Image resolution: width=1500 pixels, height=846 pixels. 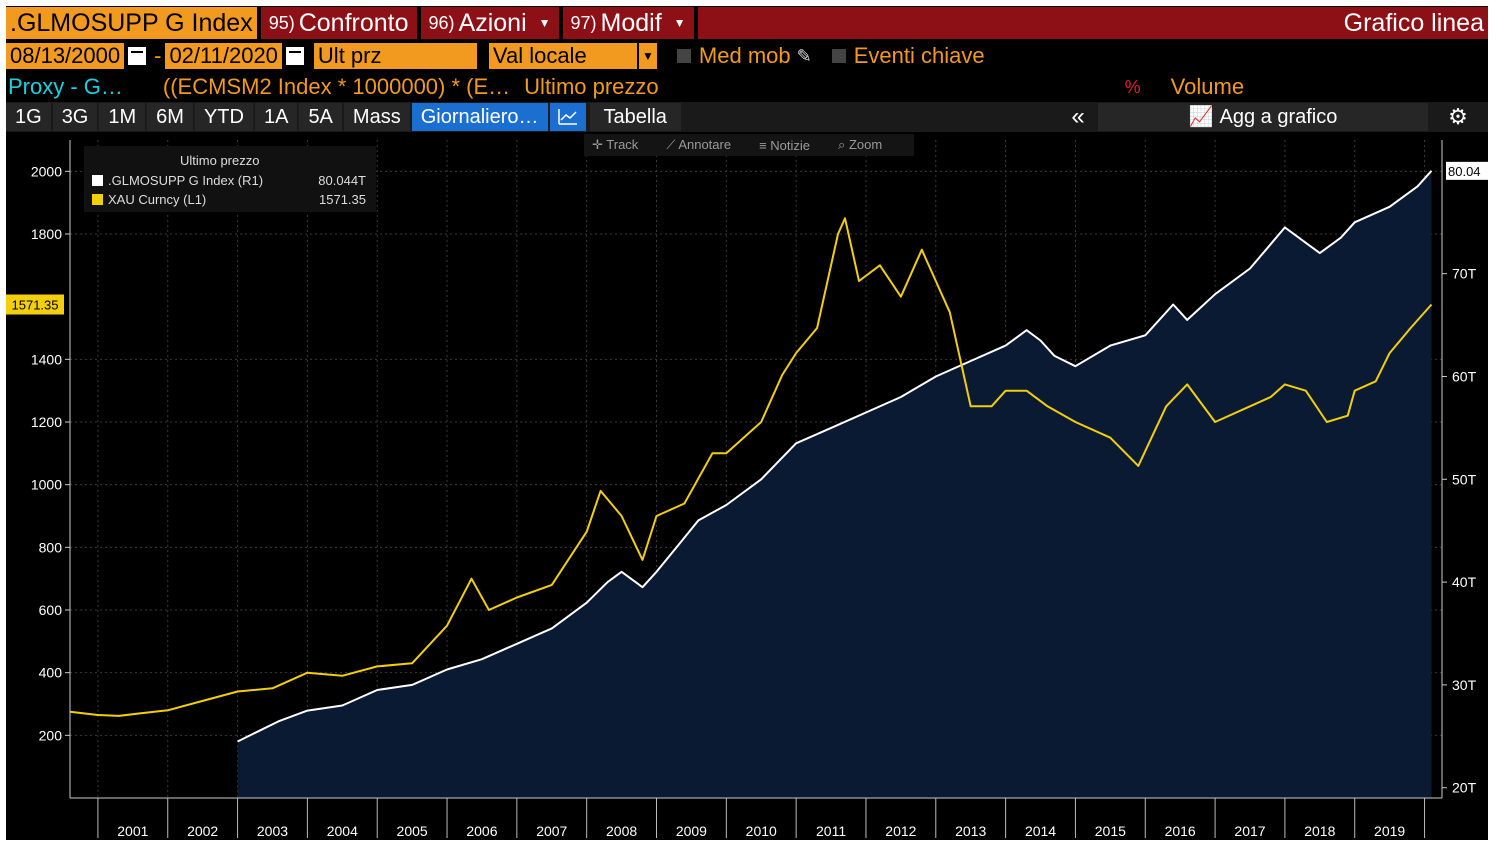 I want to click on x-tick-label: 2016, so click(x=1180, y=831).